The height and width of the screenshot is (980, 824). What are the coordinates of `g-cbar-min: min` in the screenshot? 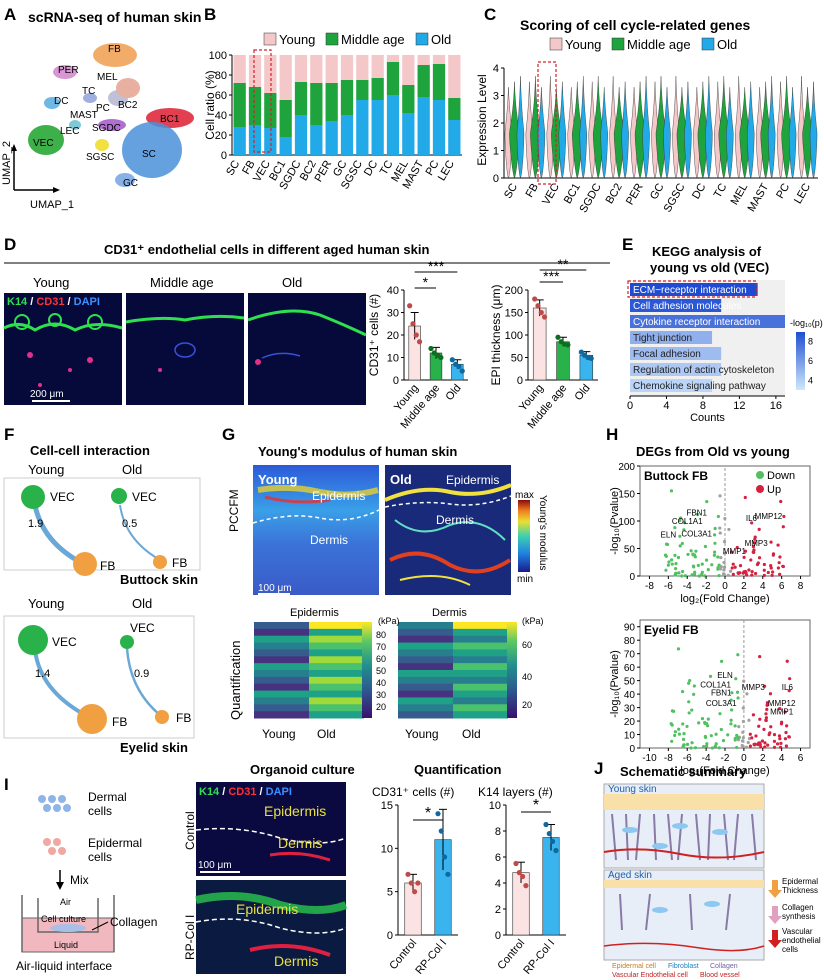 It's located at (525, 579).